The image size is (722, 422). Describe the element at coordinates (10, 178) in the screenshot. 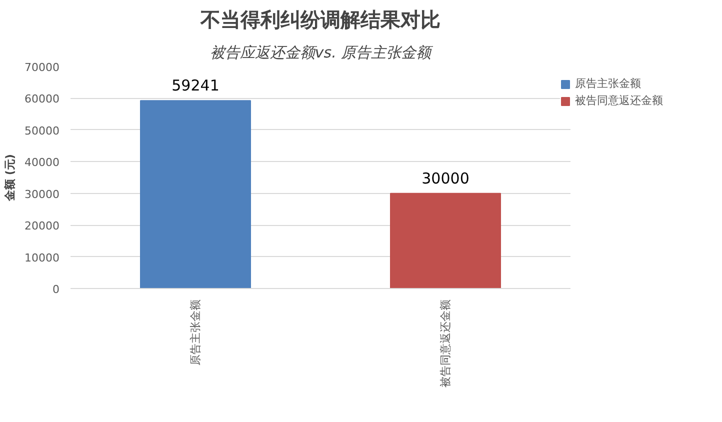

I see `y-axis-title: 金额 (元)` at that location.